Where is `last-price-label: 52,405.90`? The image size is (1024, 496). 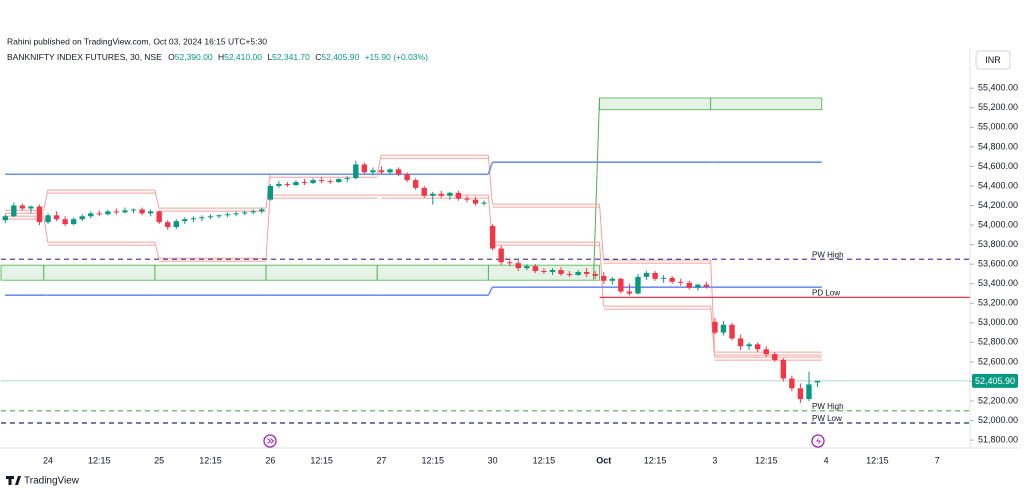 last-price-label: 52,405.90 is located at coordinates (995, 381).